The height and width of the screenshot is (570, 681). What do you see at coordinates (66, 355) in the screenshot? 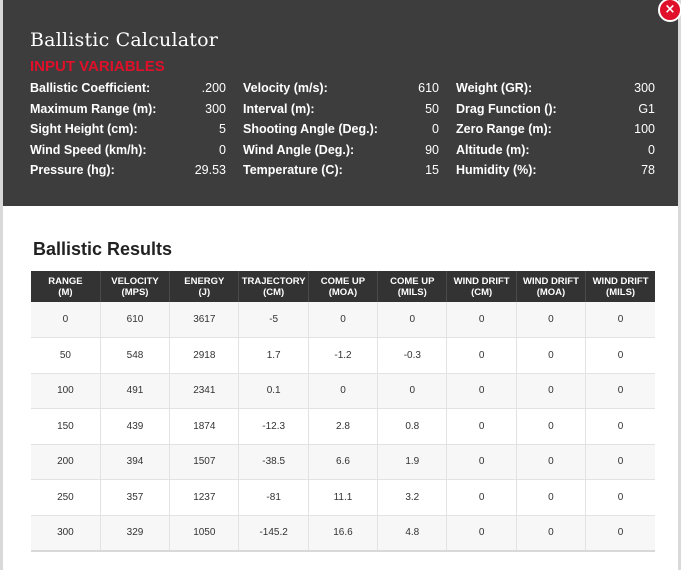
I see `table-cell: 50` at bounding box center [66, 355].